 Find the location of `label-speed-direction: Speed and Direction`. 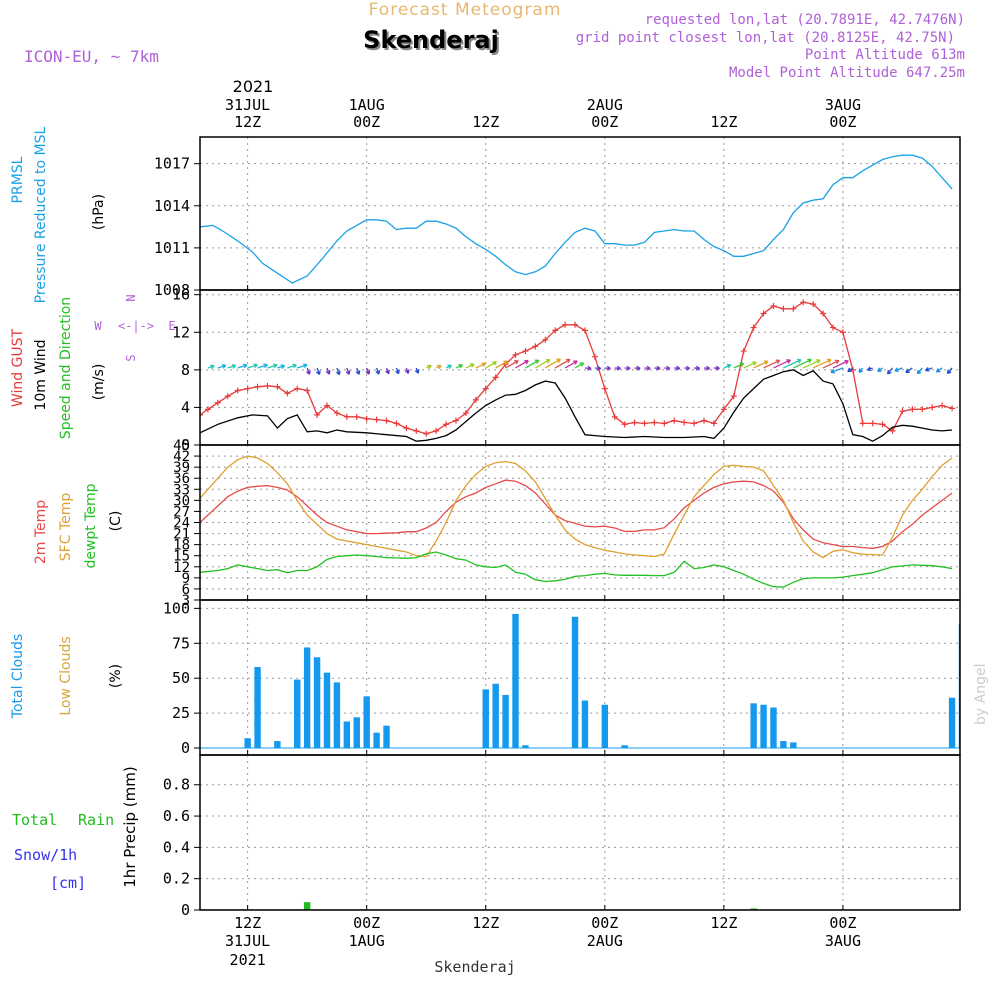

label-speed-direction: Speed and Direction is located at coordinates (66, 368).